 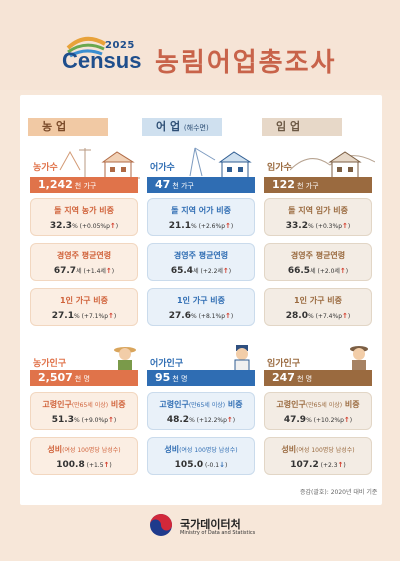 I want to click on card-value-line: 100.8 (+1.5↑), so click(x=84, y=465).